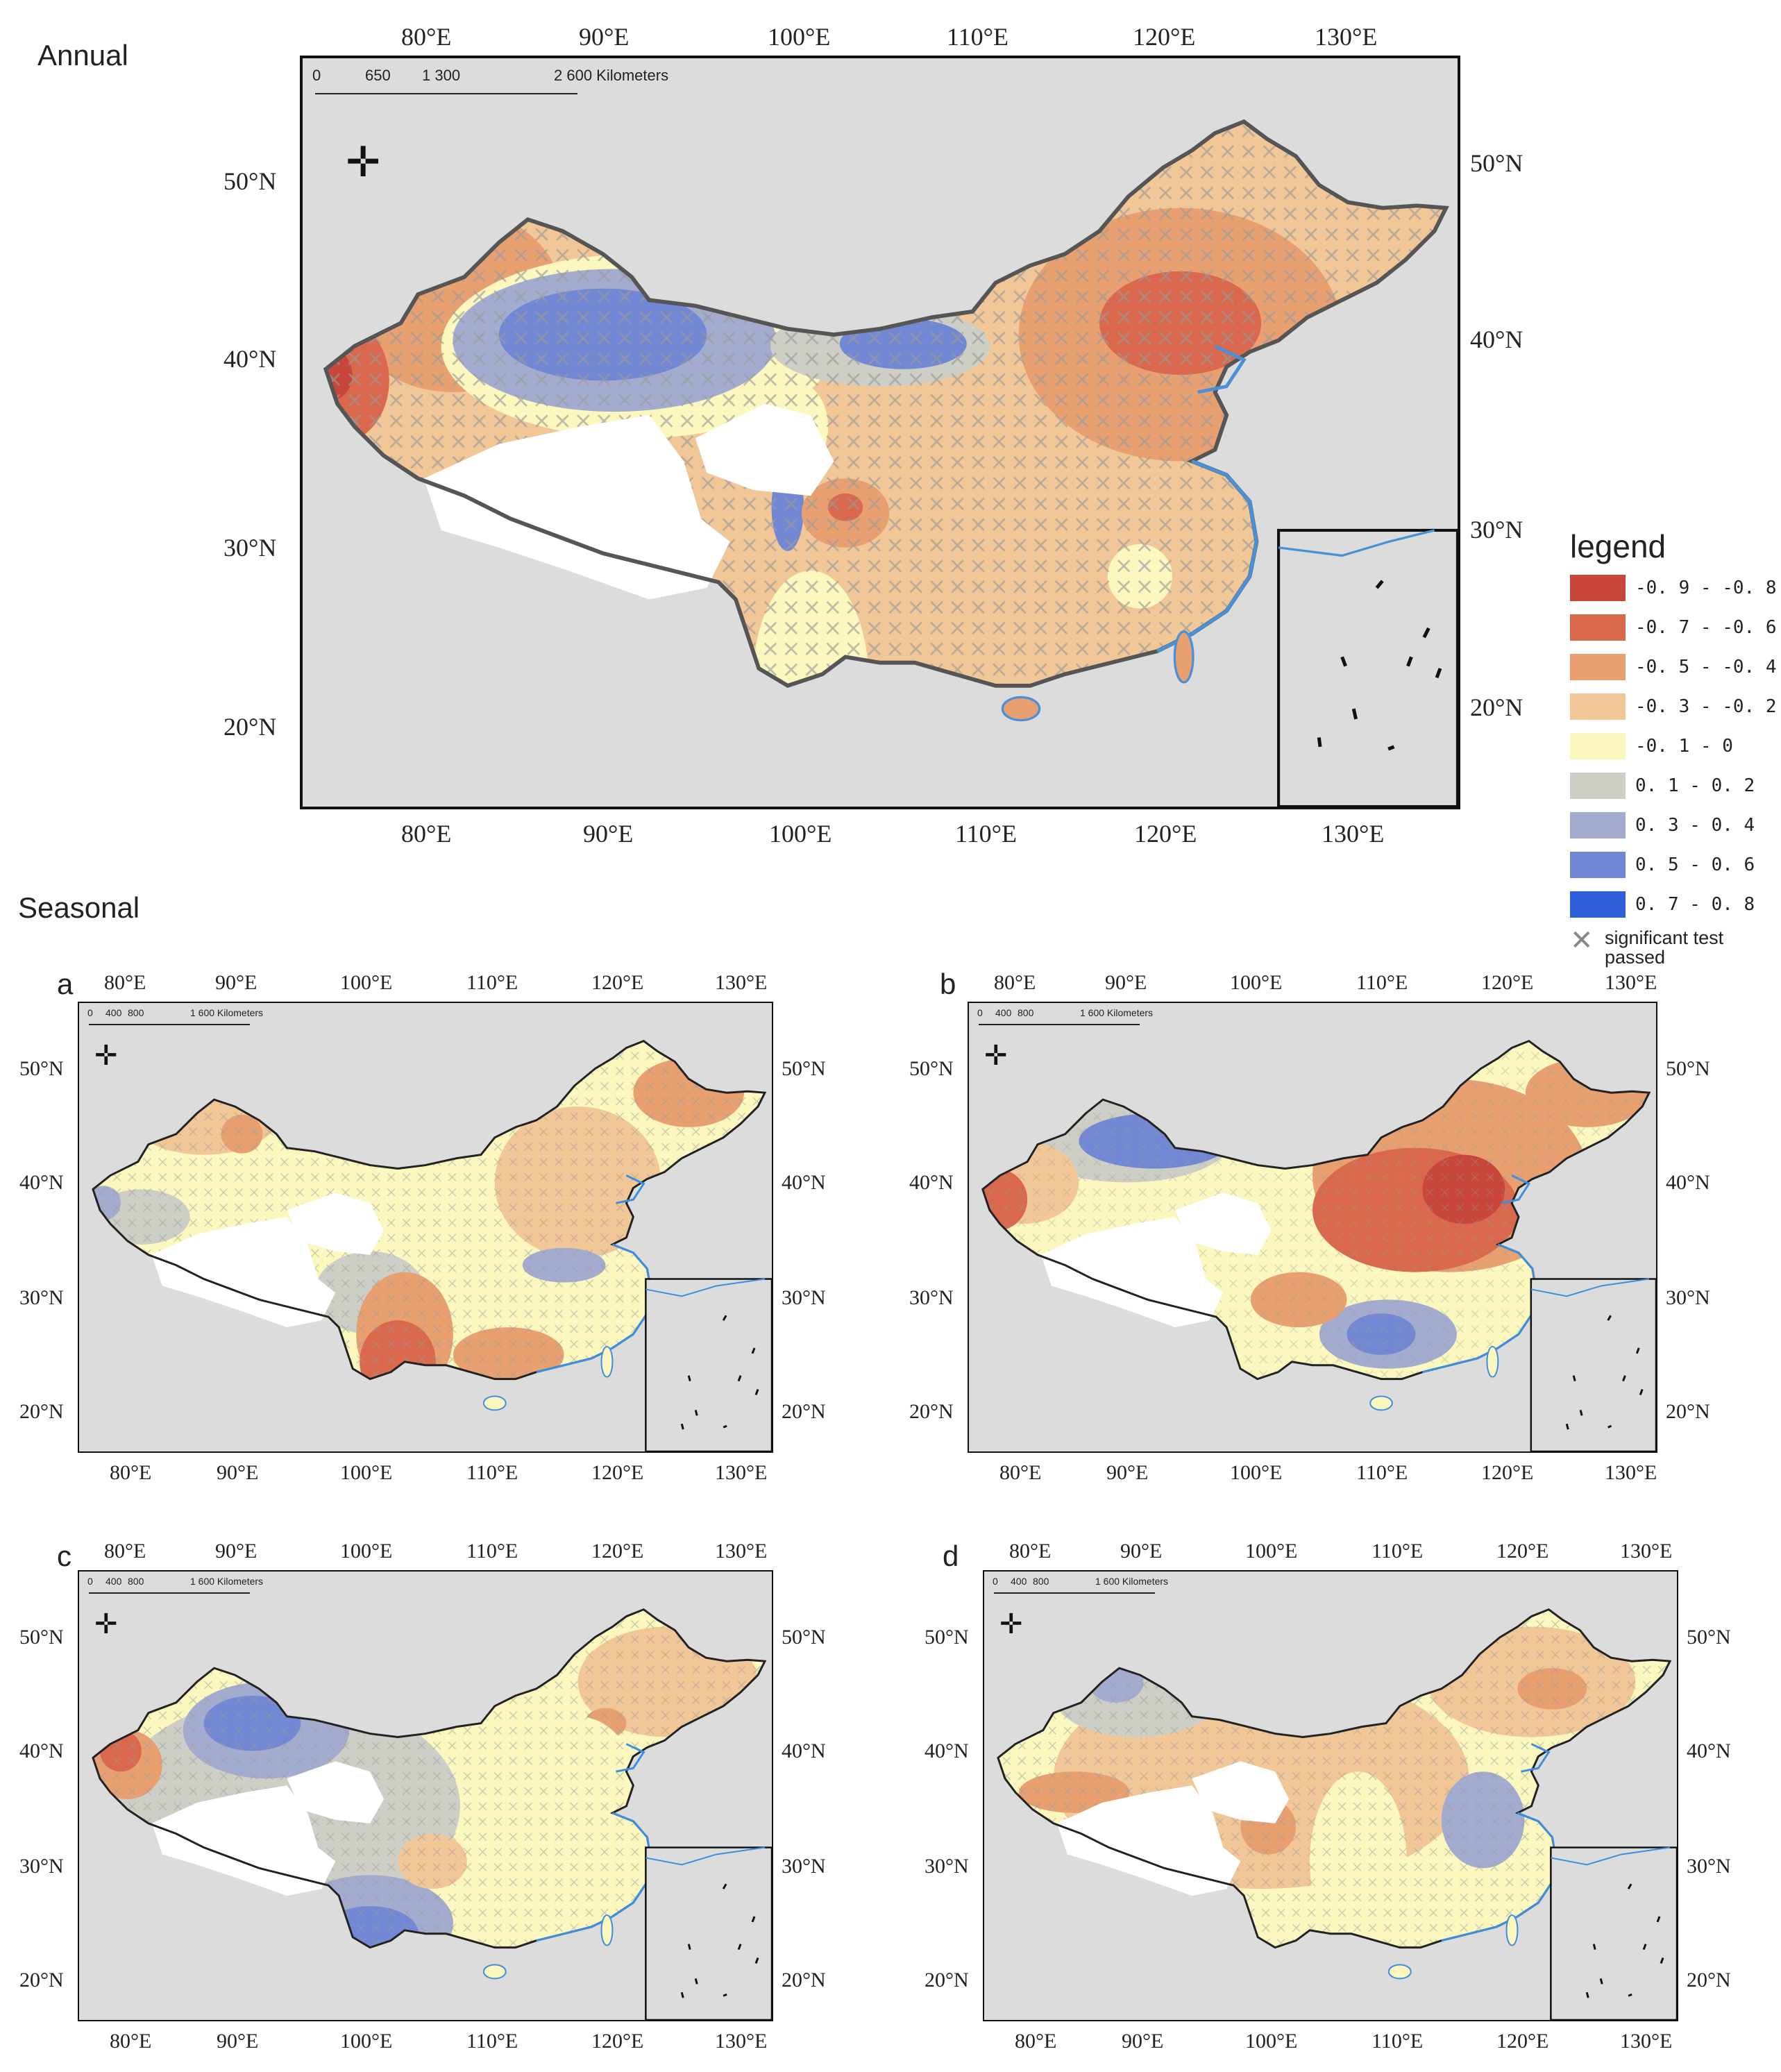  Describe the element at coordinates (804, 1751) in the screenshot. I see `right-lat-tick: 40°N` at that location.